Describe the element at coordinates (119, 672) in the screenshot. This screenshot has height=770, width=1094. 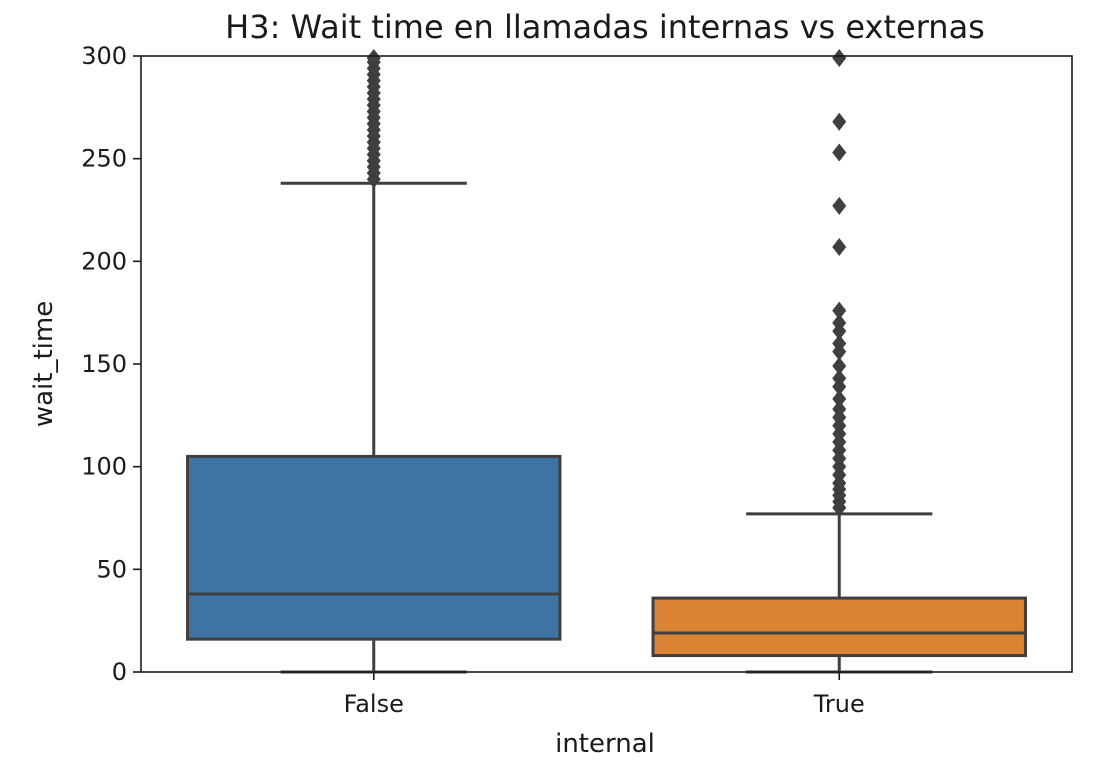
I see `y-tick-label: 0` at that location.